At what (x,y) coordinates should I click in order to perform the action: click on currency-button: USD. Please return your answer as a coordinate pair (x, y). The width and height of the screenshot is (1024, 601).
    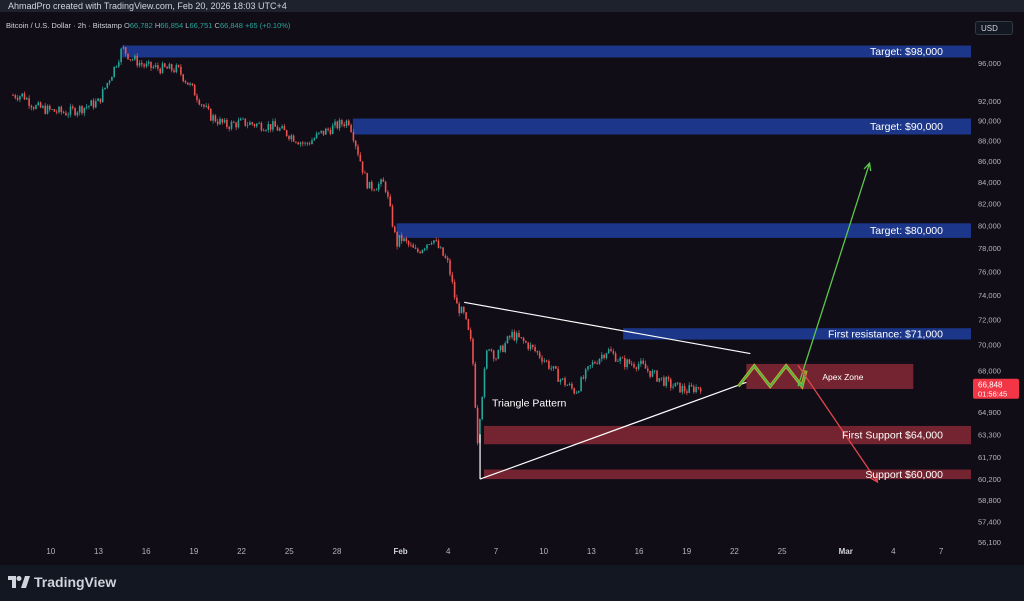
    Looking at the image, I should click on (994, 28).